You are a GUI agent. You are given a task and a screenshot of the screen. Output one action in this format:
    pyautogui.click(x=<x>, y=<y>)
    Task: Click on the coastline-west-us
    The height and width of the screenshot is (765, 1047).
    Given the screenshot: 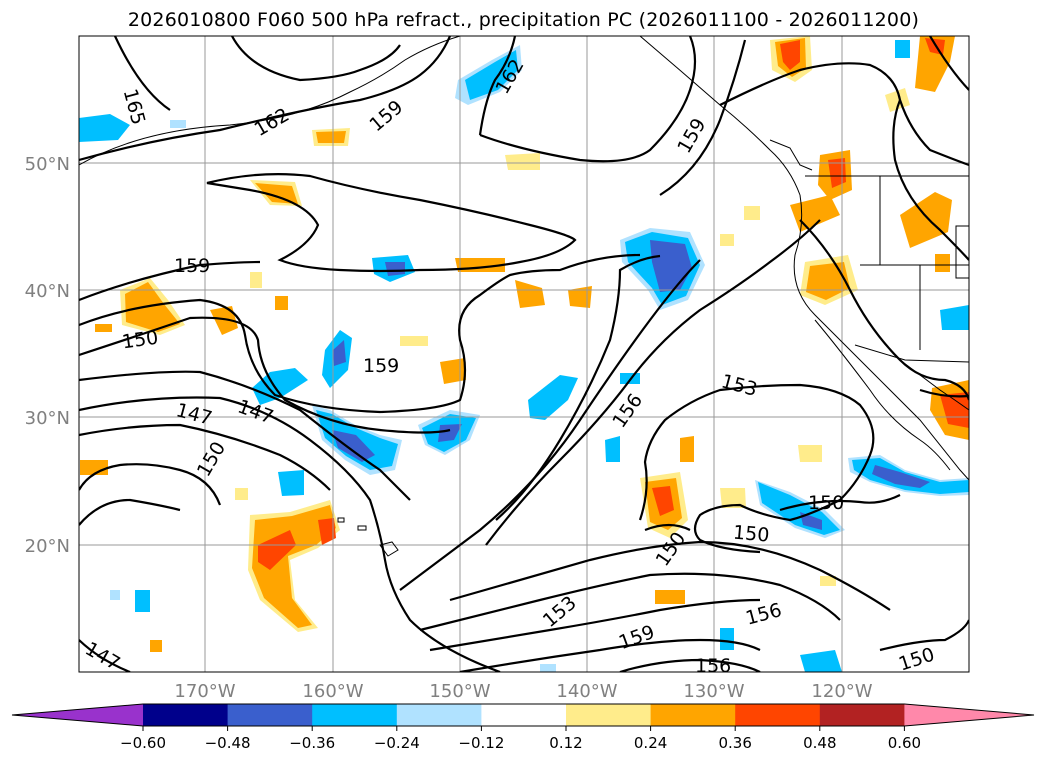 What is the action you would take?
    pyautogui.click(x=881, y=337)
    